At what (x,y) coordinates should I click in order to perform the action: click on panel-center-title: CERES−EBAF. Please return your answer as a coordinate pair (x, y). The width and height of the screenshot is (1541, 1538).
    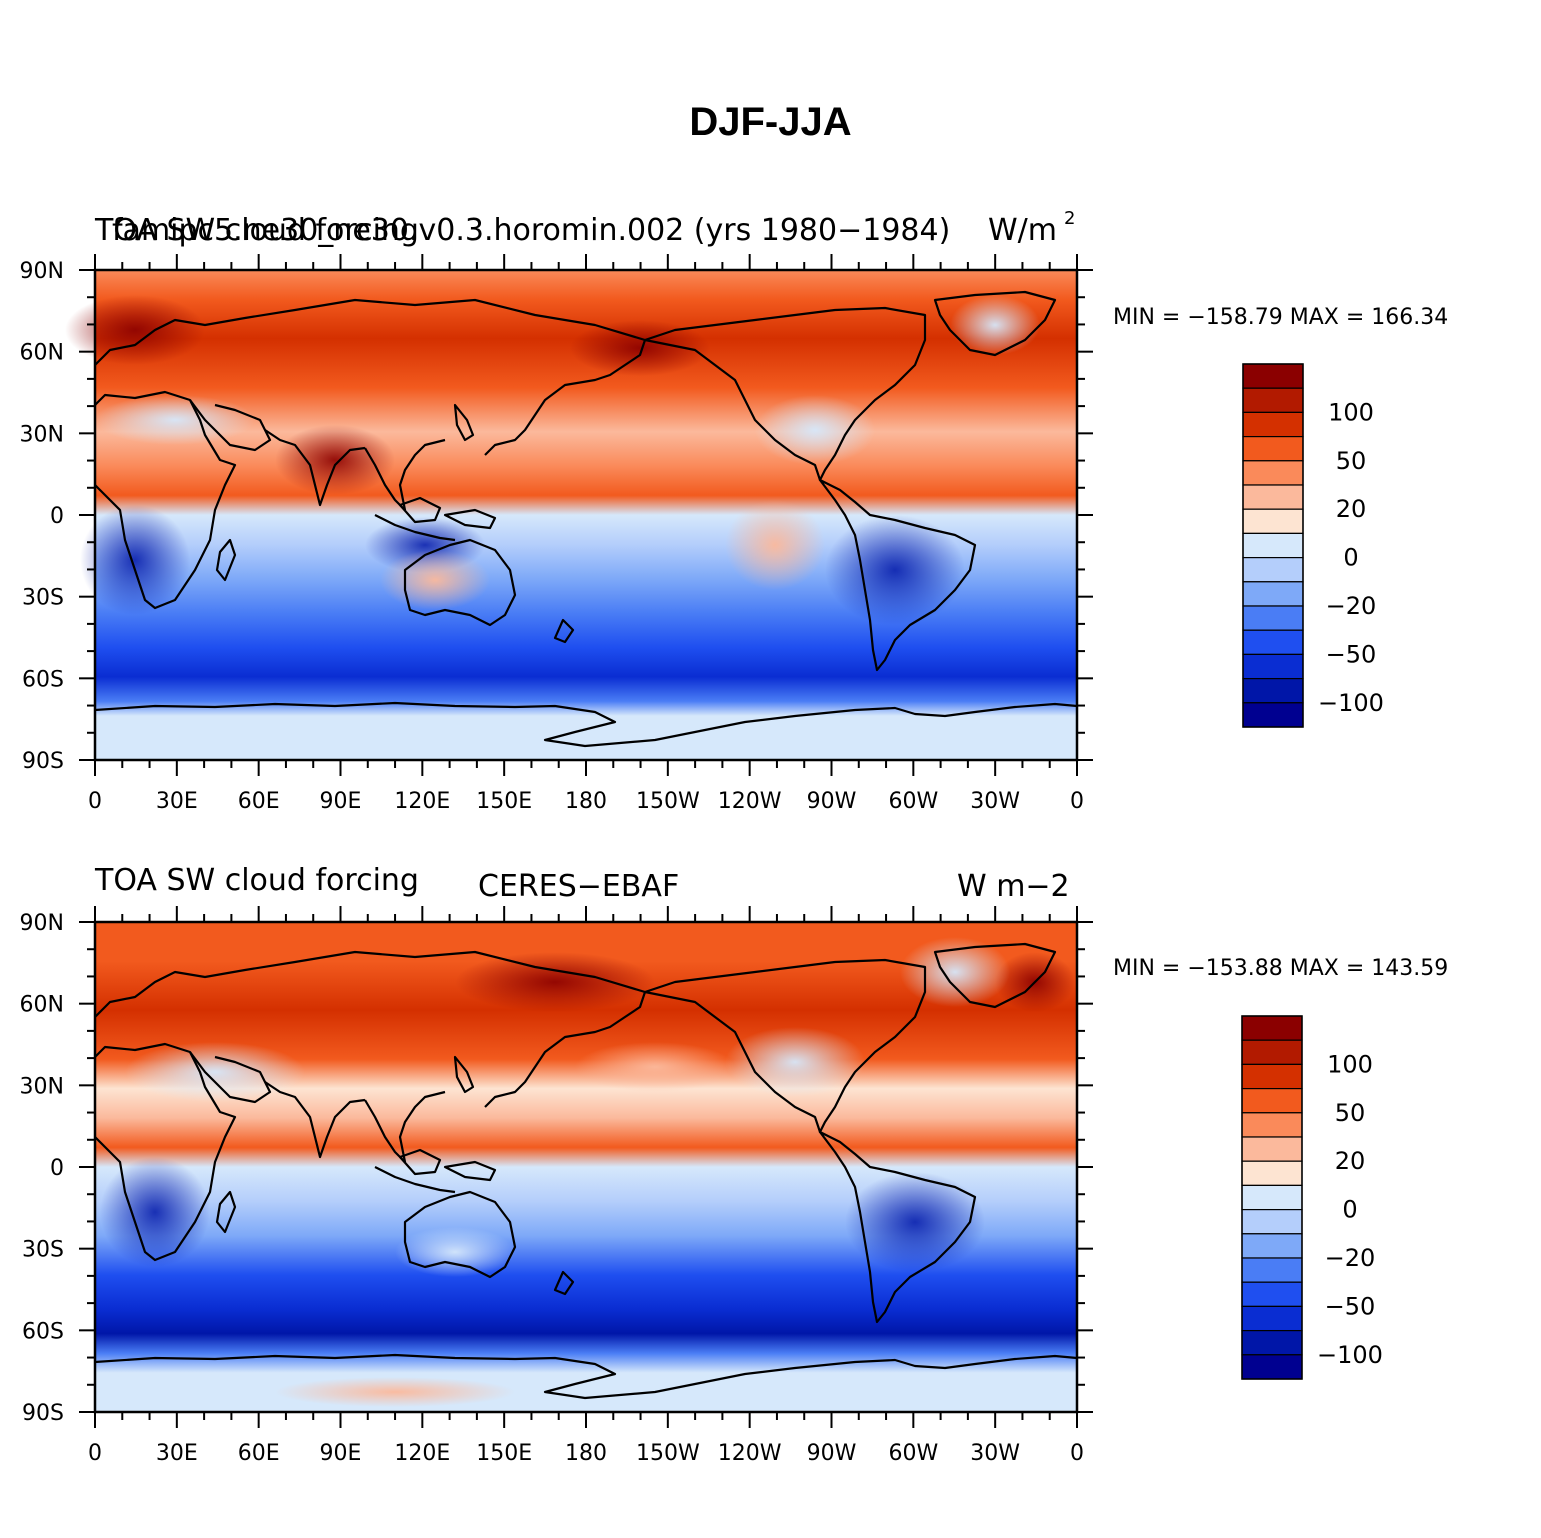
    Looking at the image, I should click on (578, 886).